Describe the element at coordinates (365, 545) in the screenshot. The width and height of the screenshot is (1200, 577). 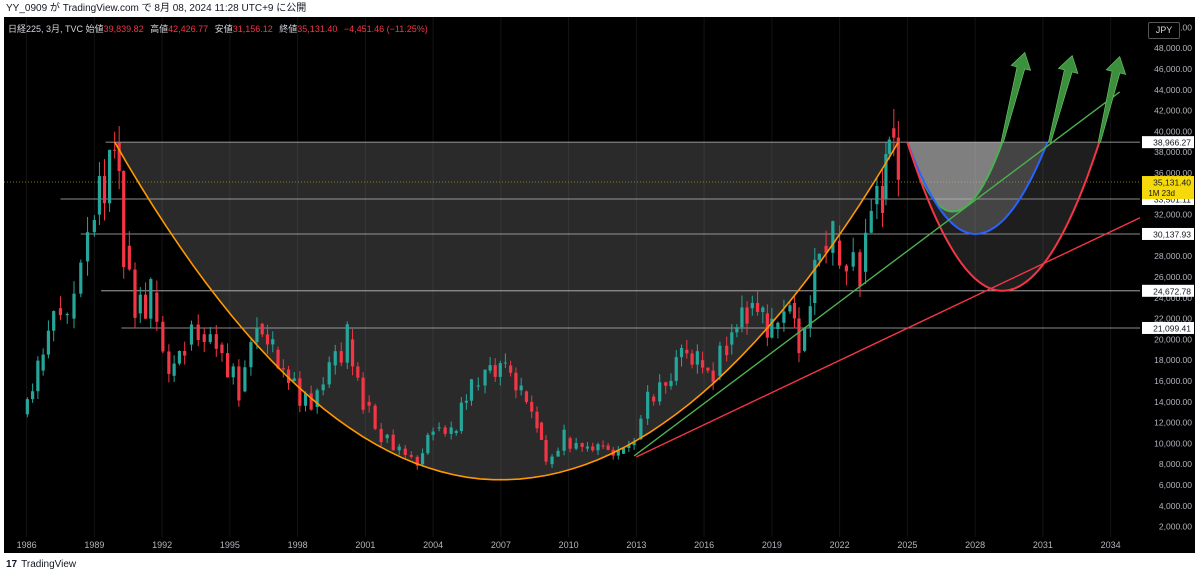
I see `x-tick-label: 2001` at that location.